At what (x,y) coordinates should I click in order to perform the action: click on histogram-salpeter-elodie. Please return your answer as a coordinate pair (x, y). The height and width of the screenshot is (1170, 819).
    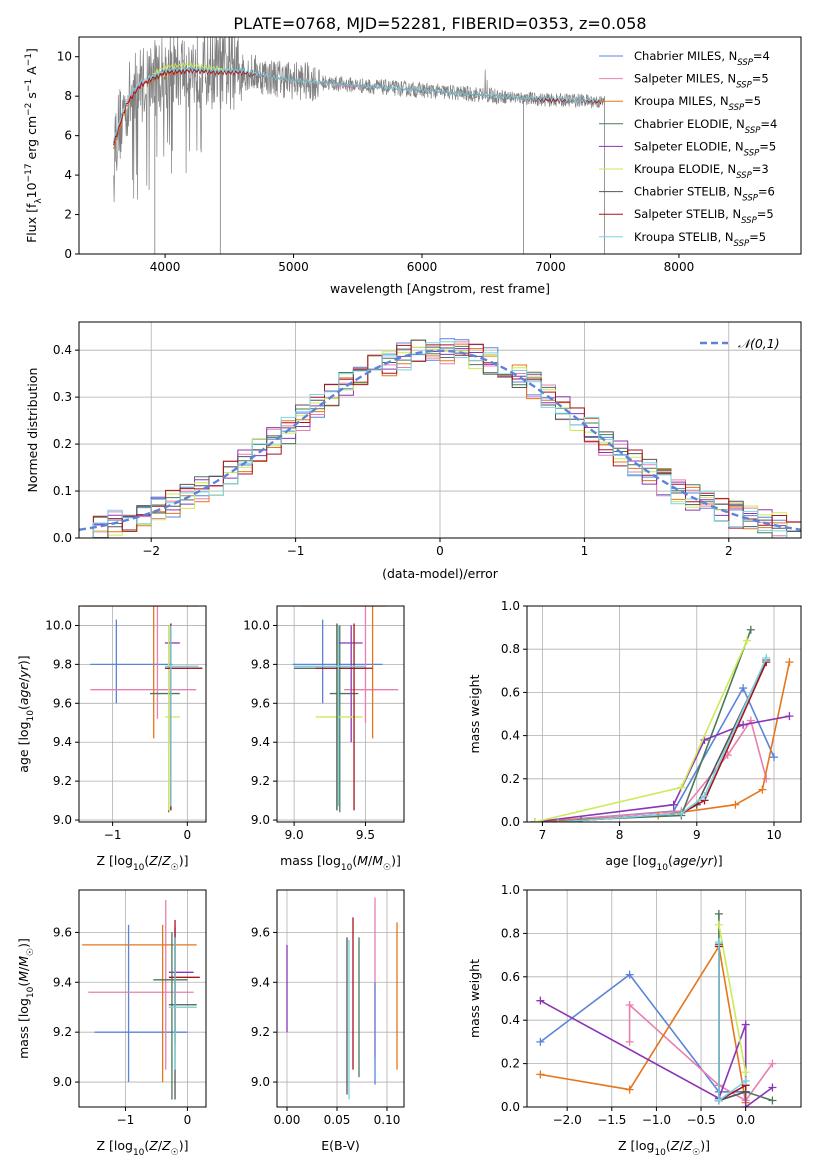
    Looking at the image, I should click on (440, 443).